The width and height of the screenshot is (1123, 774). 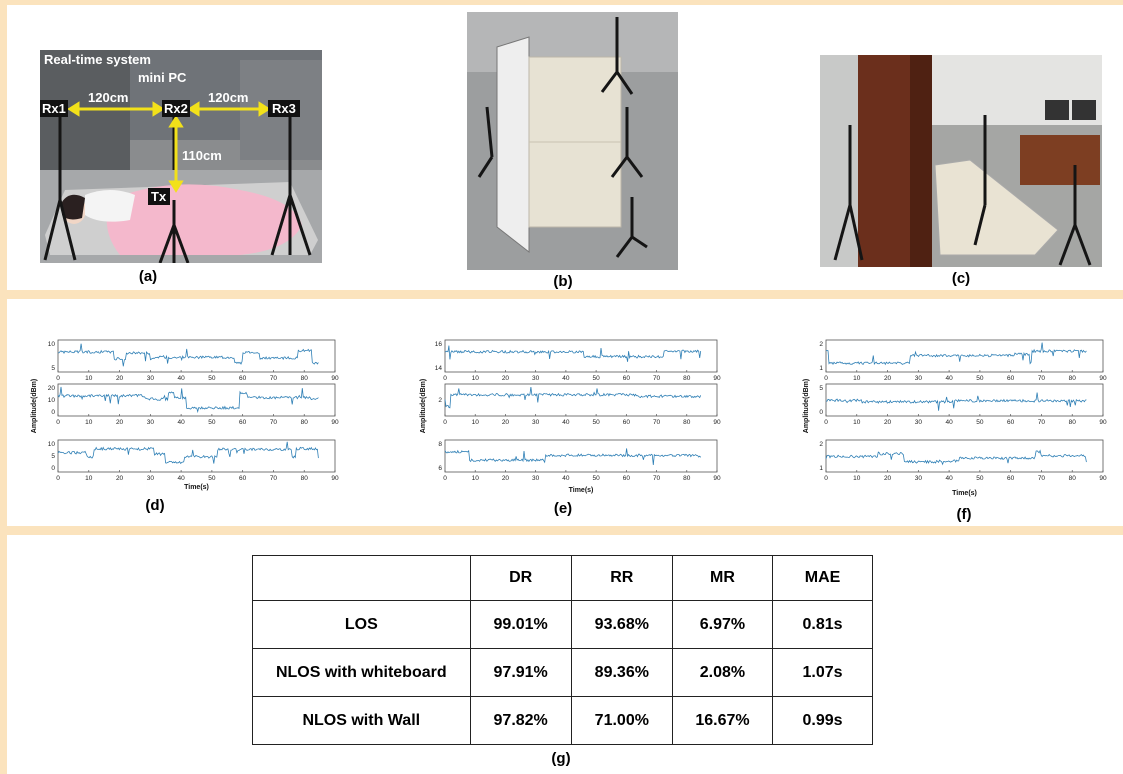 What do you see at coordinates (155, 505) in the screenshot?
I see `caption-d: (d)` at bounding box center [155, 505].